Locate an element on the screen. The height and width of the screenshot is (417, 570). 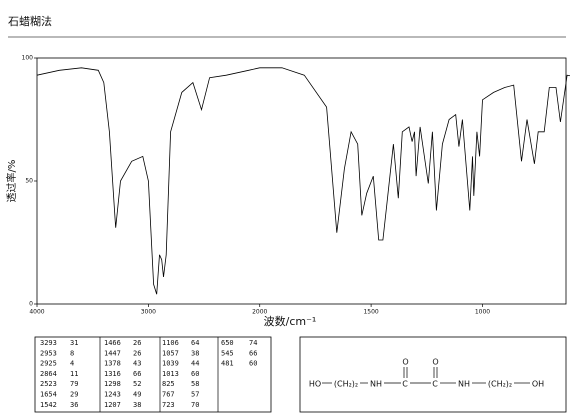
y-tick-label: 0 is located at coordinates (31, 304).